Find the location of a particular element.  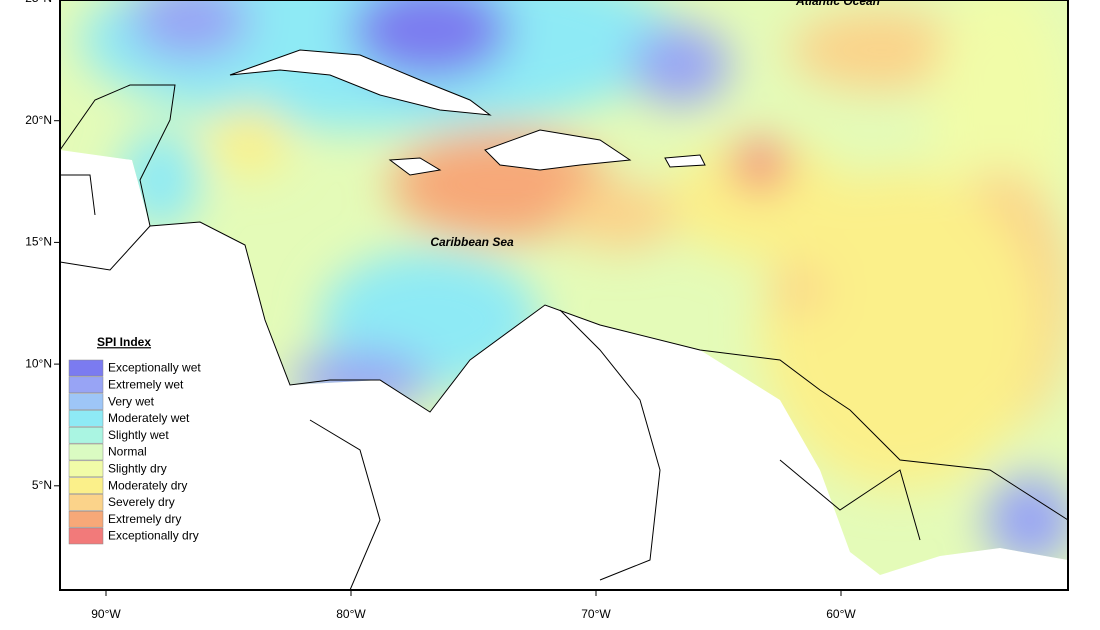

lat-label: 5°N is located at coordinates (42, 485).